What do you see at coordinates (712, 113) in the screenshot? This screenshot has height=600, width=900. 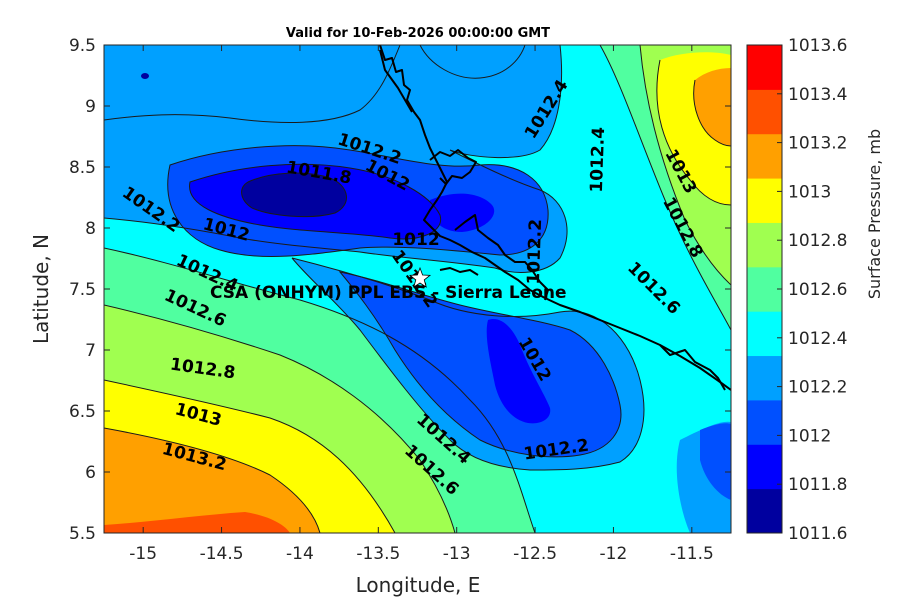 I see `isoline-1013-2-e` at bounding box center [712, 113].